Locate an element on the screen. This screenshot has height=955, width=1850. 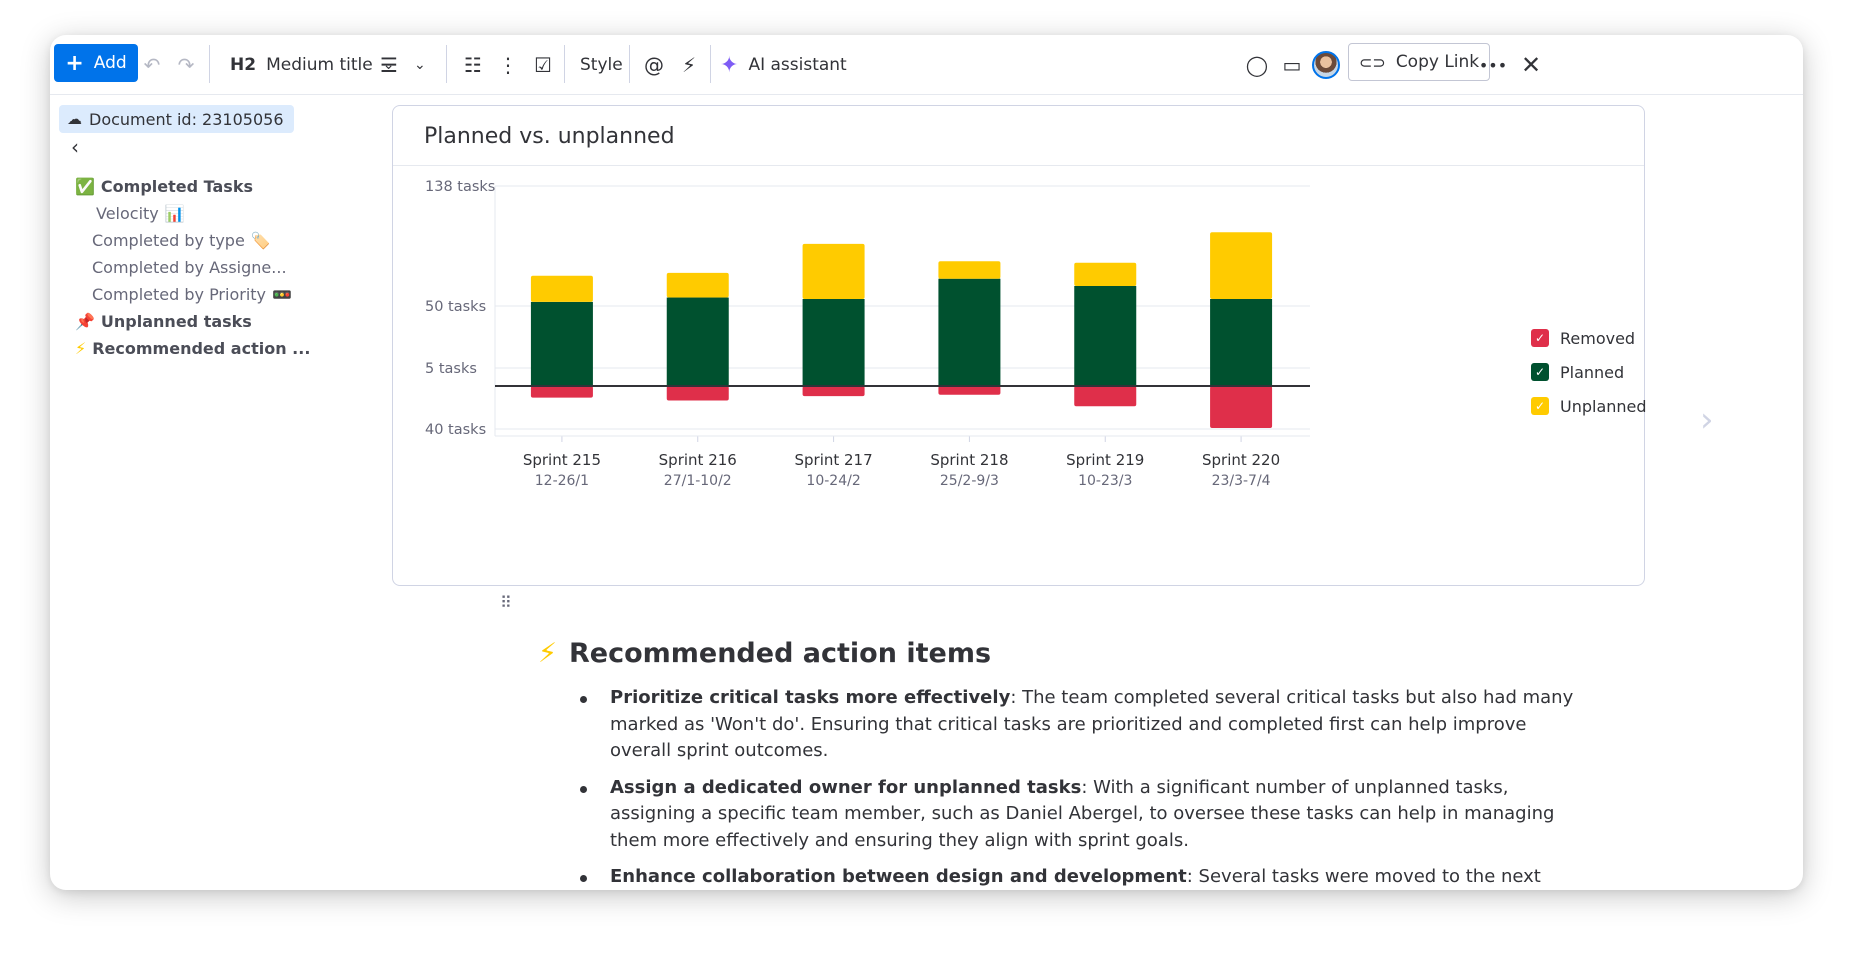
style-button-label: Style is located at coordinates (601, 65).